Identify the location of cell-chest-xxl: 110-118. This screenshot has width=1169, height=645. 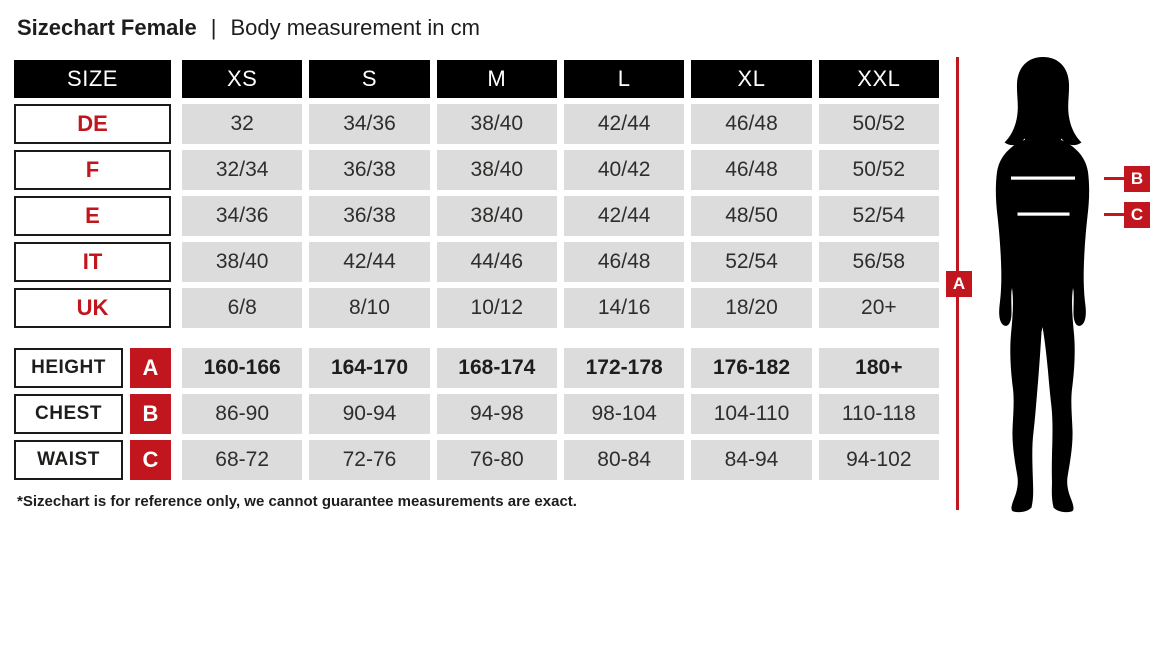
(878, 414).